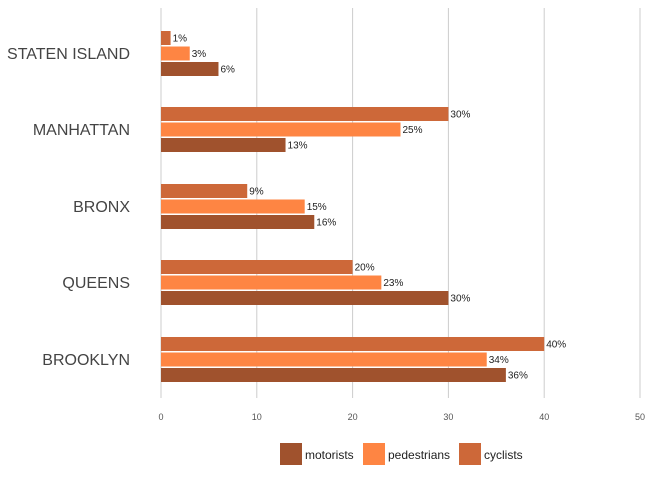  I want to click on legend-swatch-motorists, so click(291, 454).